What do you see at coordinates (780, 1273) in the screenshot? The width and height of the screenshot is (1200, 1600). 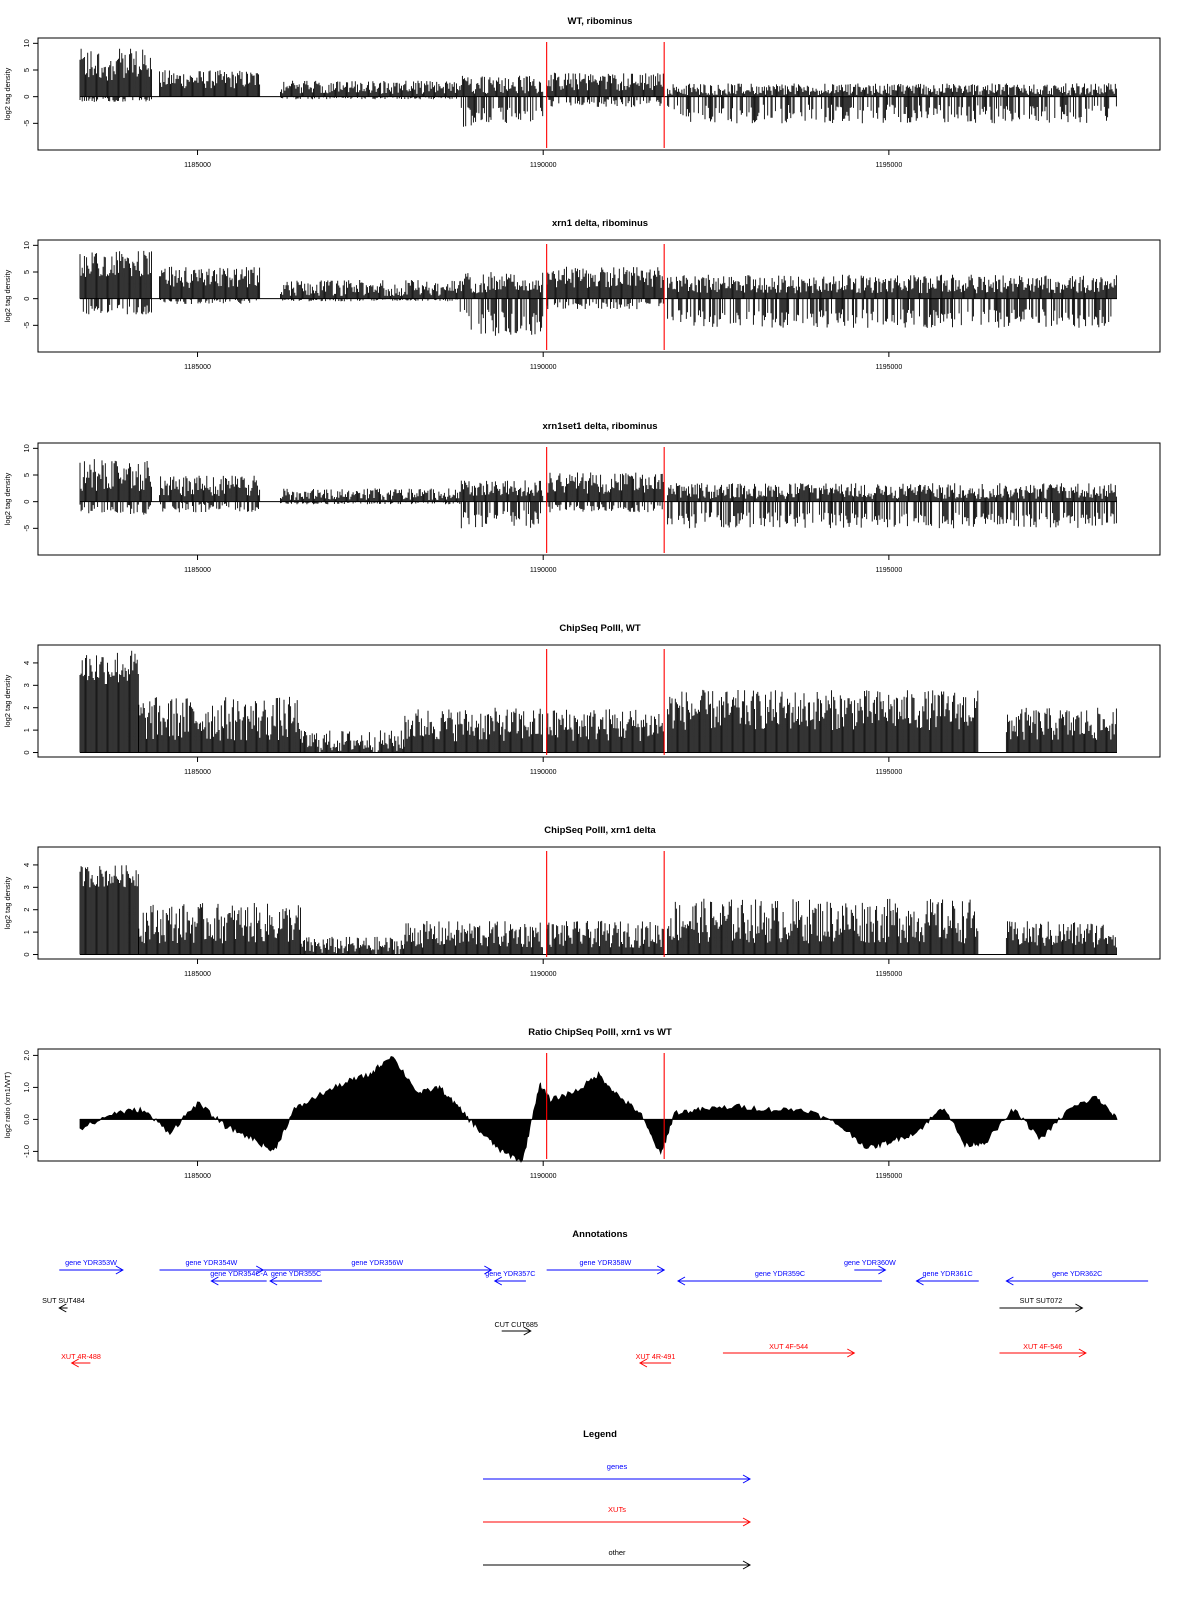 I see `feature-label: gene YDR359C` at bounding box center [780, 1273].